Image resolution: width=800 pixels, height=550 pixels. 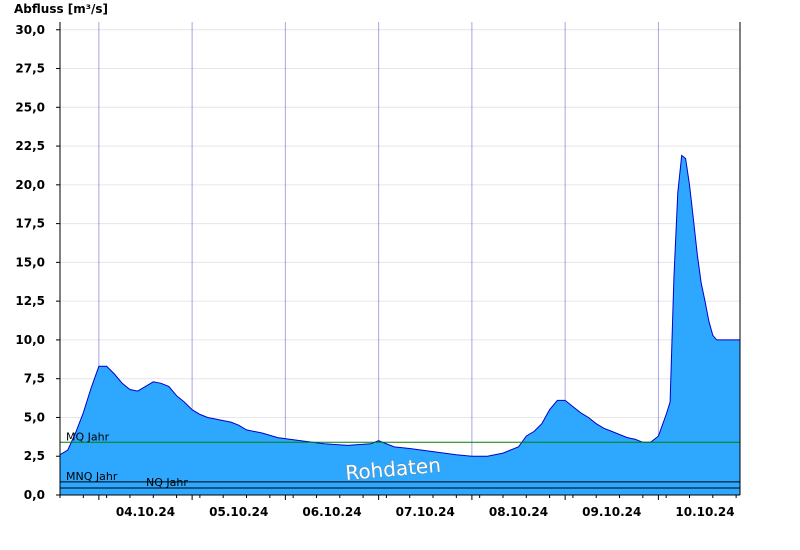 What do you see at coordinates (34, 495) in the screenshot?
I see `y-tick-label: 0,0` at bounding box center [34, 495].